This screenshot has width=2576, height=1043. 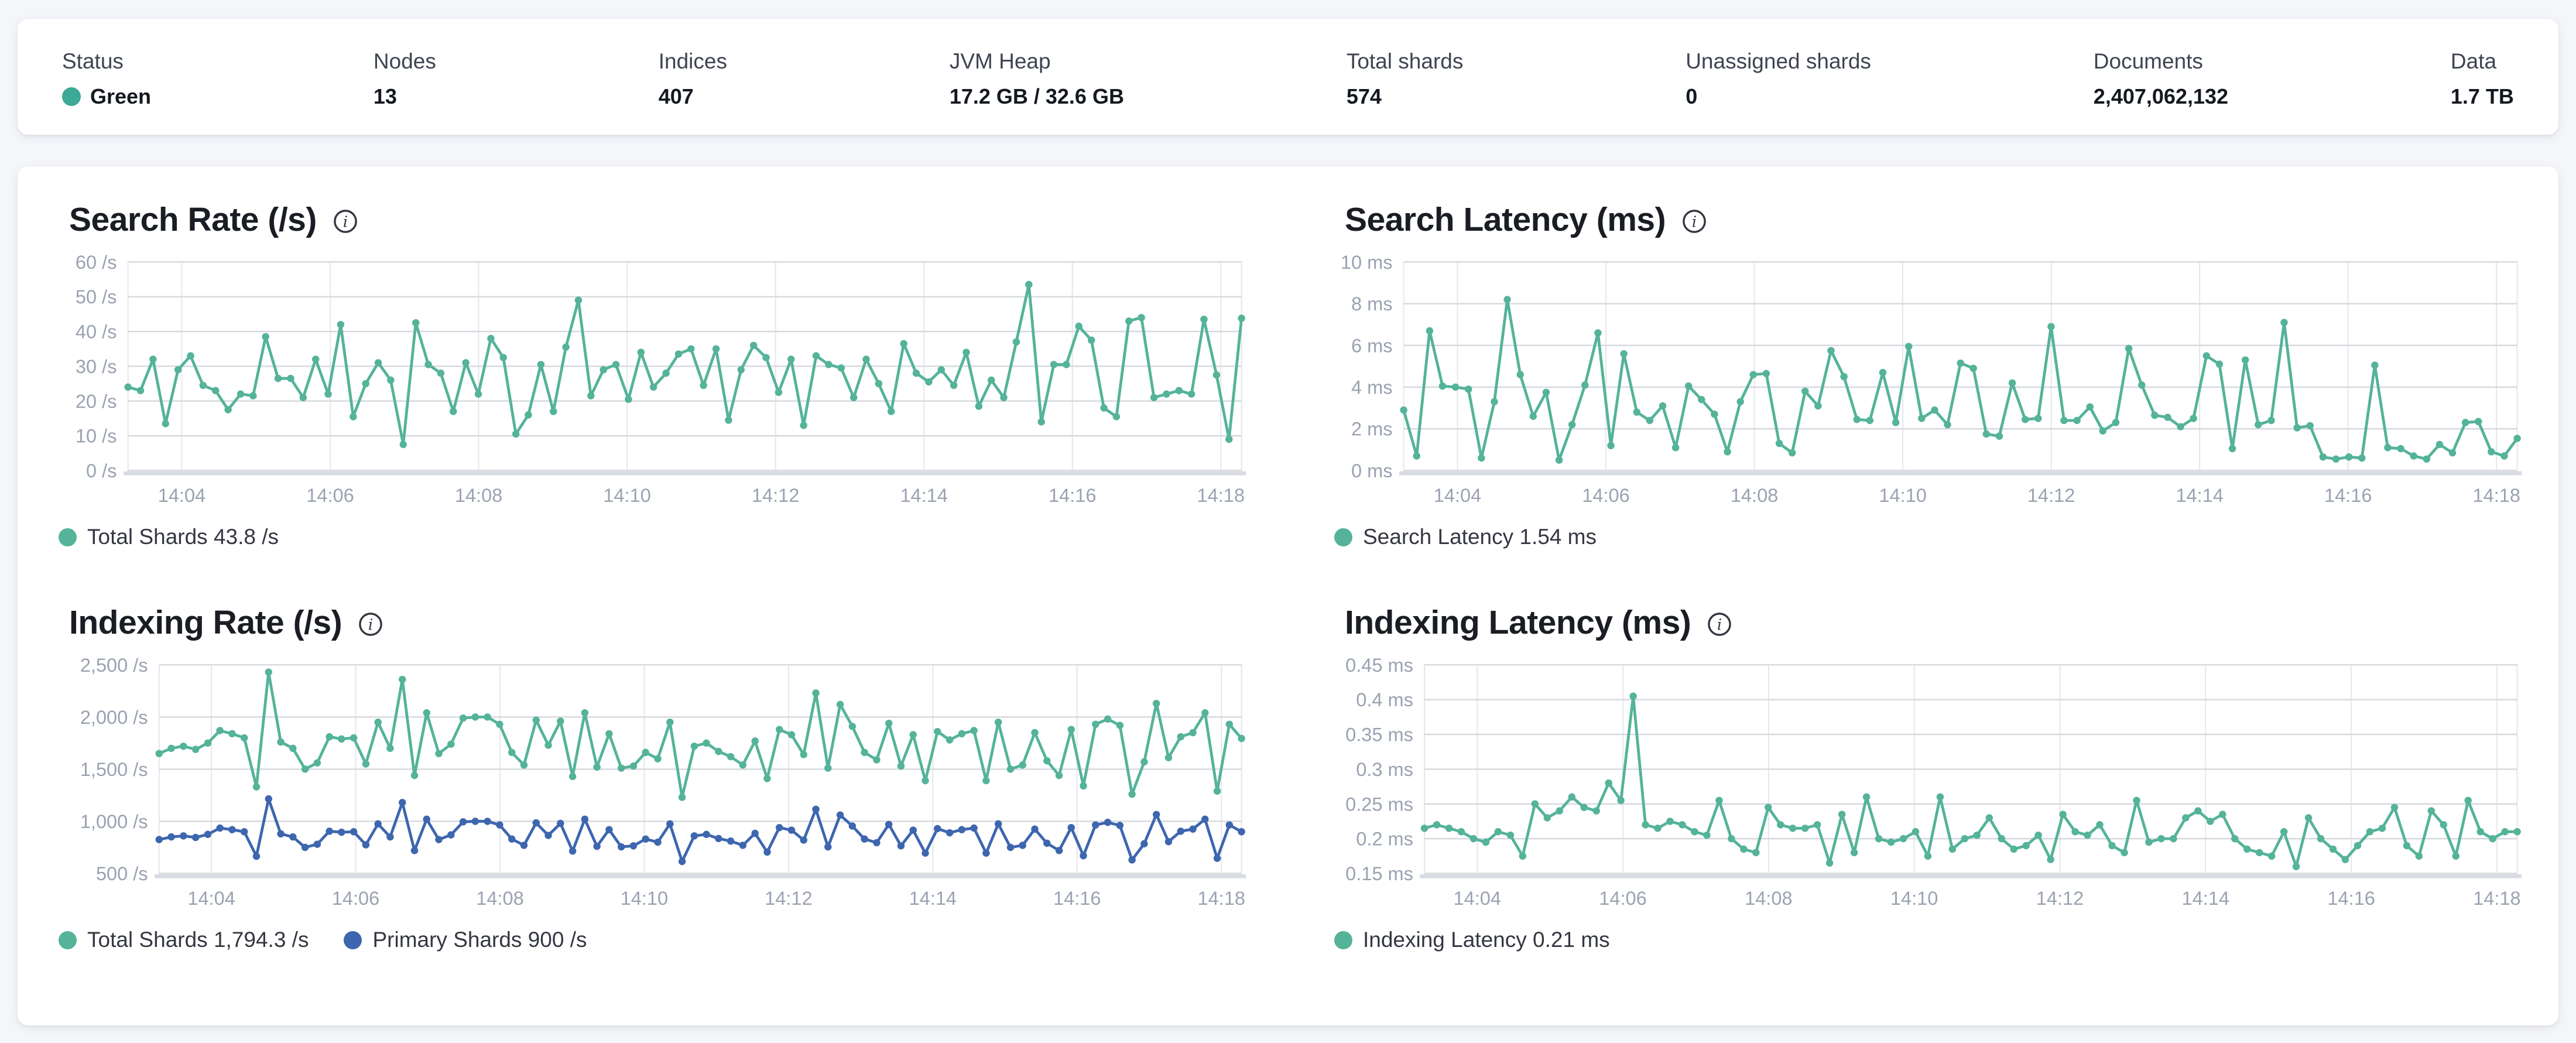 What do you see at coordinates (1379, 666) in the screenshot?
I see `svg-text: 0.45 ms` at bounding box center [1379, 666].